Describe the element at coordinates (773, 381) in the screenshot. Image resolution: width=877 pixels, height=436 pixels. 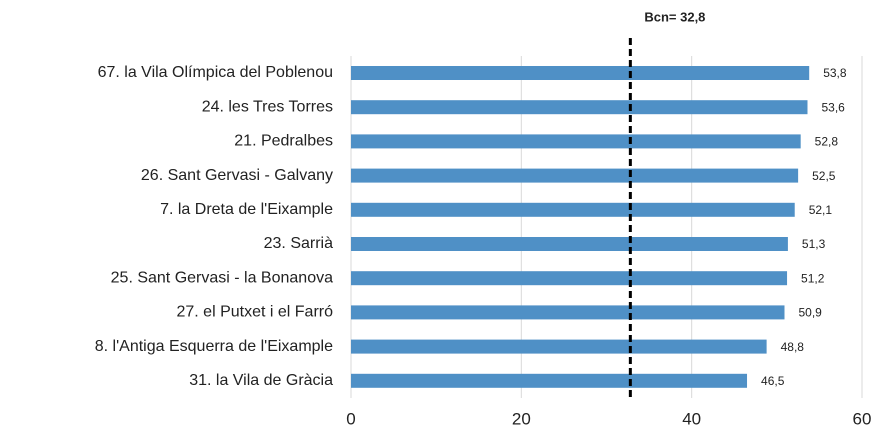
I see `value-label: 46,5` at that location.